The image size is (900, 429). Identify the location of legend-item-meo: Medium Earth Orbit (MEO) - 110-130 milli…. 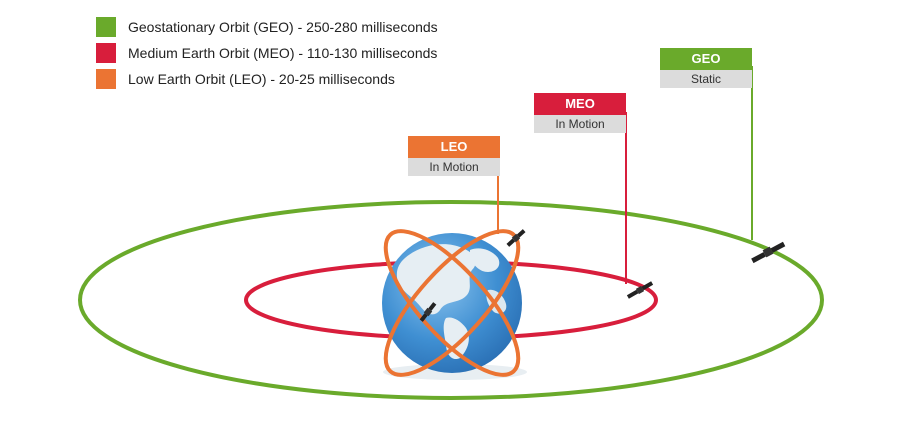
(267, 53).